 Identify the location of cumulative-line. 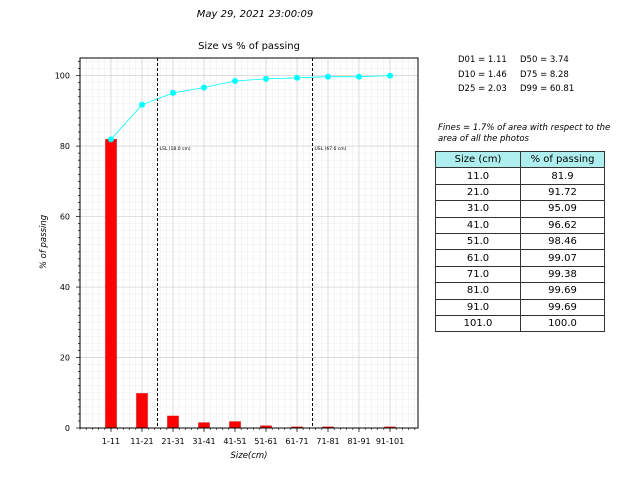
(250, 107).